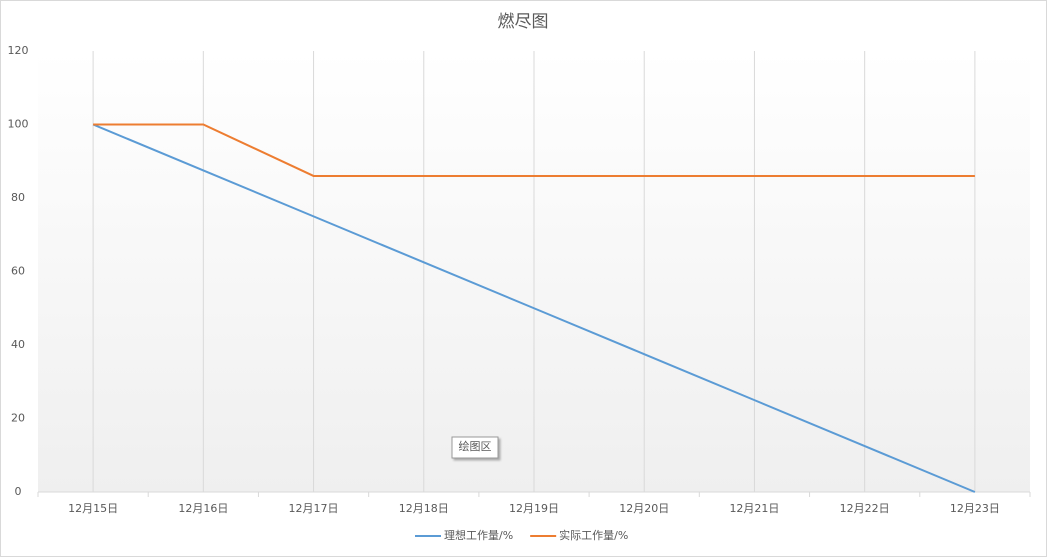  Describe the element at coordinates (534, 150) in the screenshot. I see `series-line` at that location.